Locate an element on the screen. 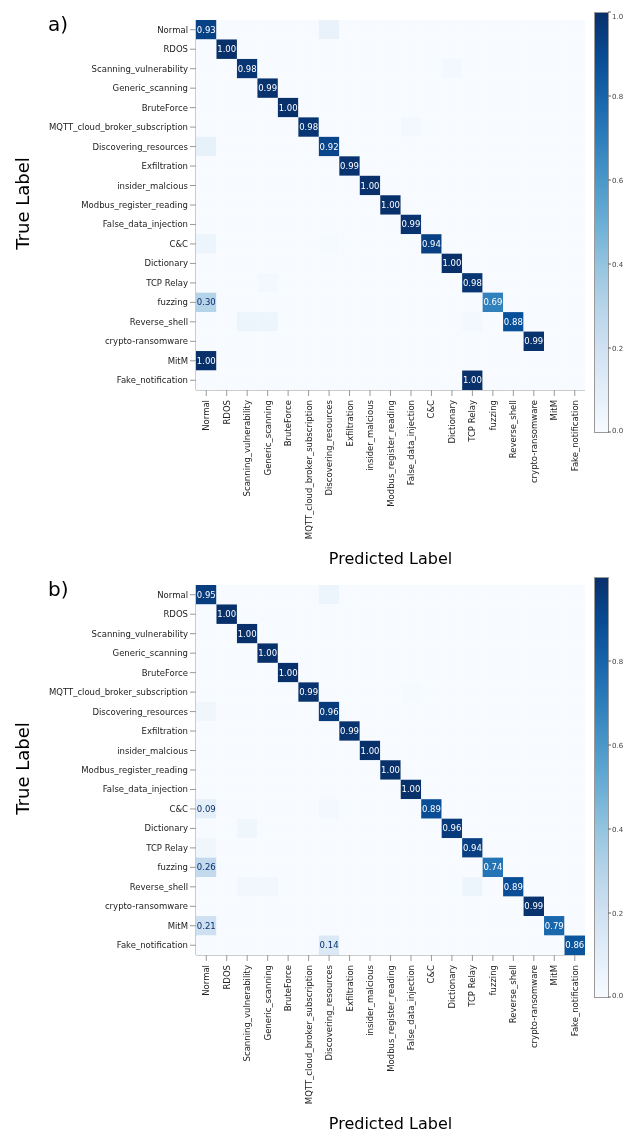  data-label: 0.93 is located at coordinates (206, 29).